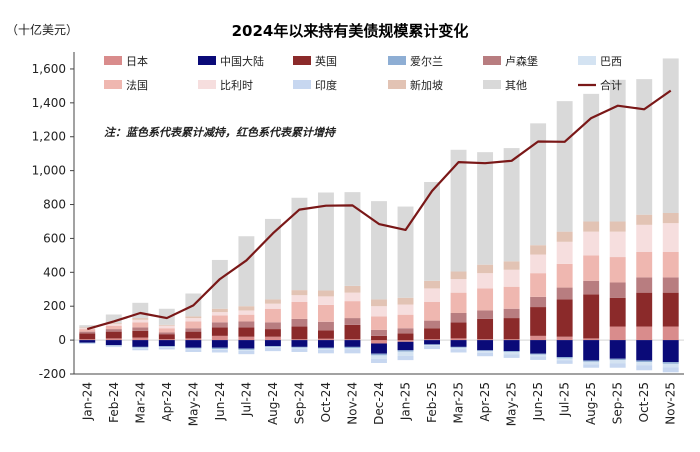 This screenshot has height=452, width=700. Describe the element at coordinates (140, 402) in the screenshot. I see `x-tick-label: Mar-24` at that location.